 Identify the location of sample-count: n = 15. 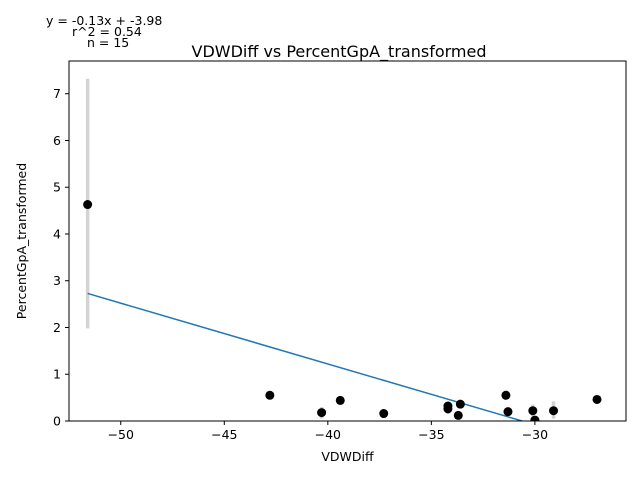
(108, 42).